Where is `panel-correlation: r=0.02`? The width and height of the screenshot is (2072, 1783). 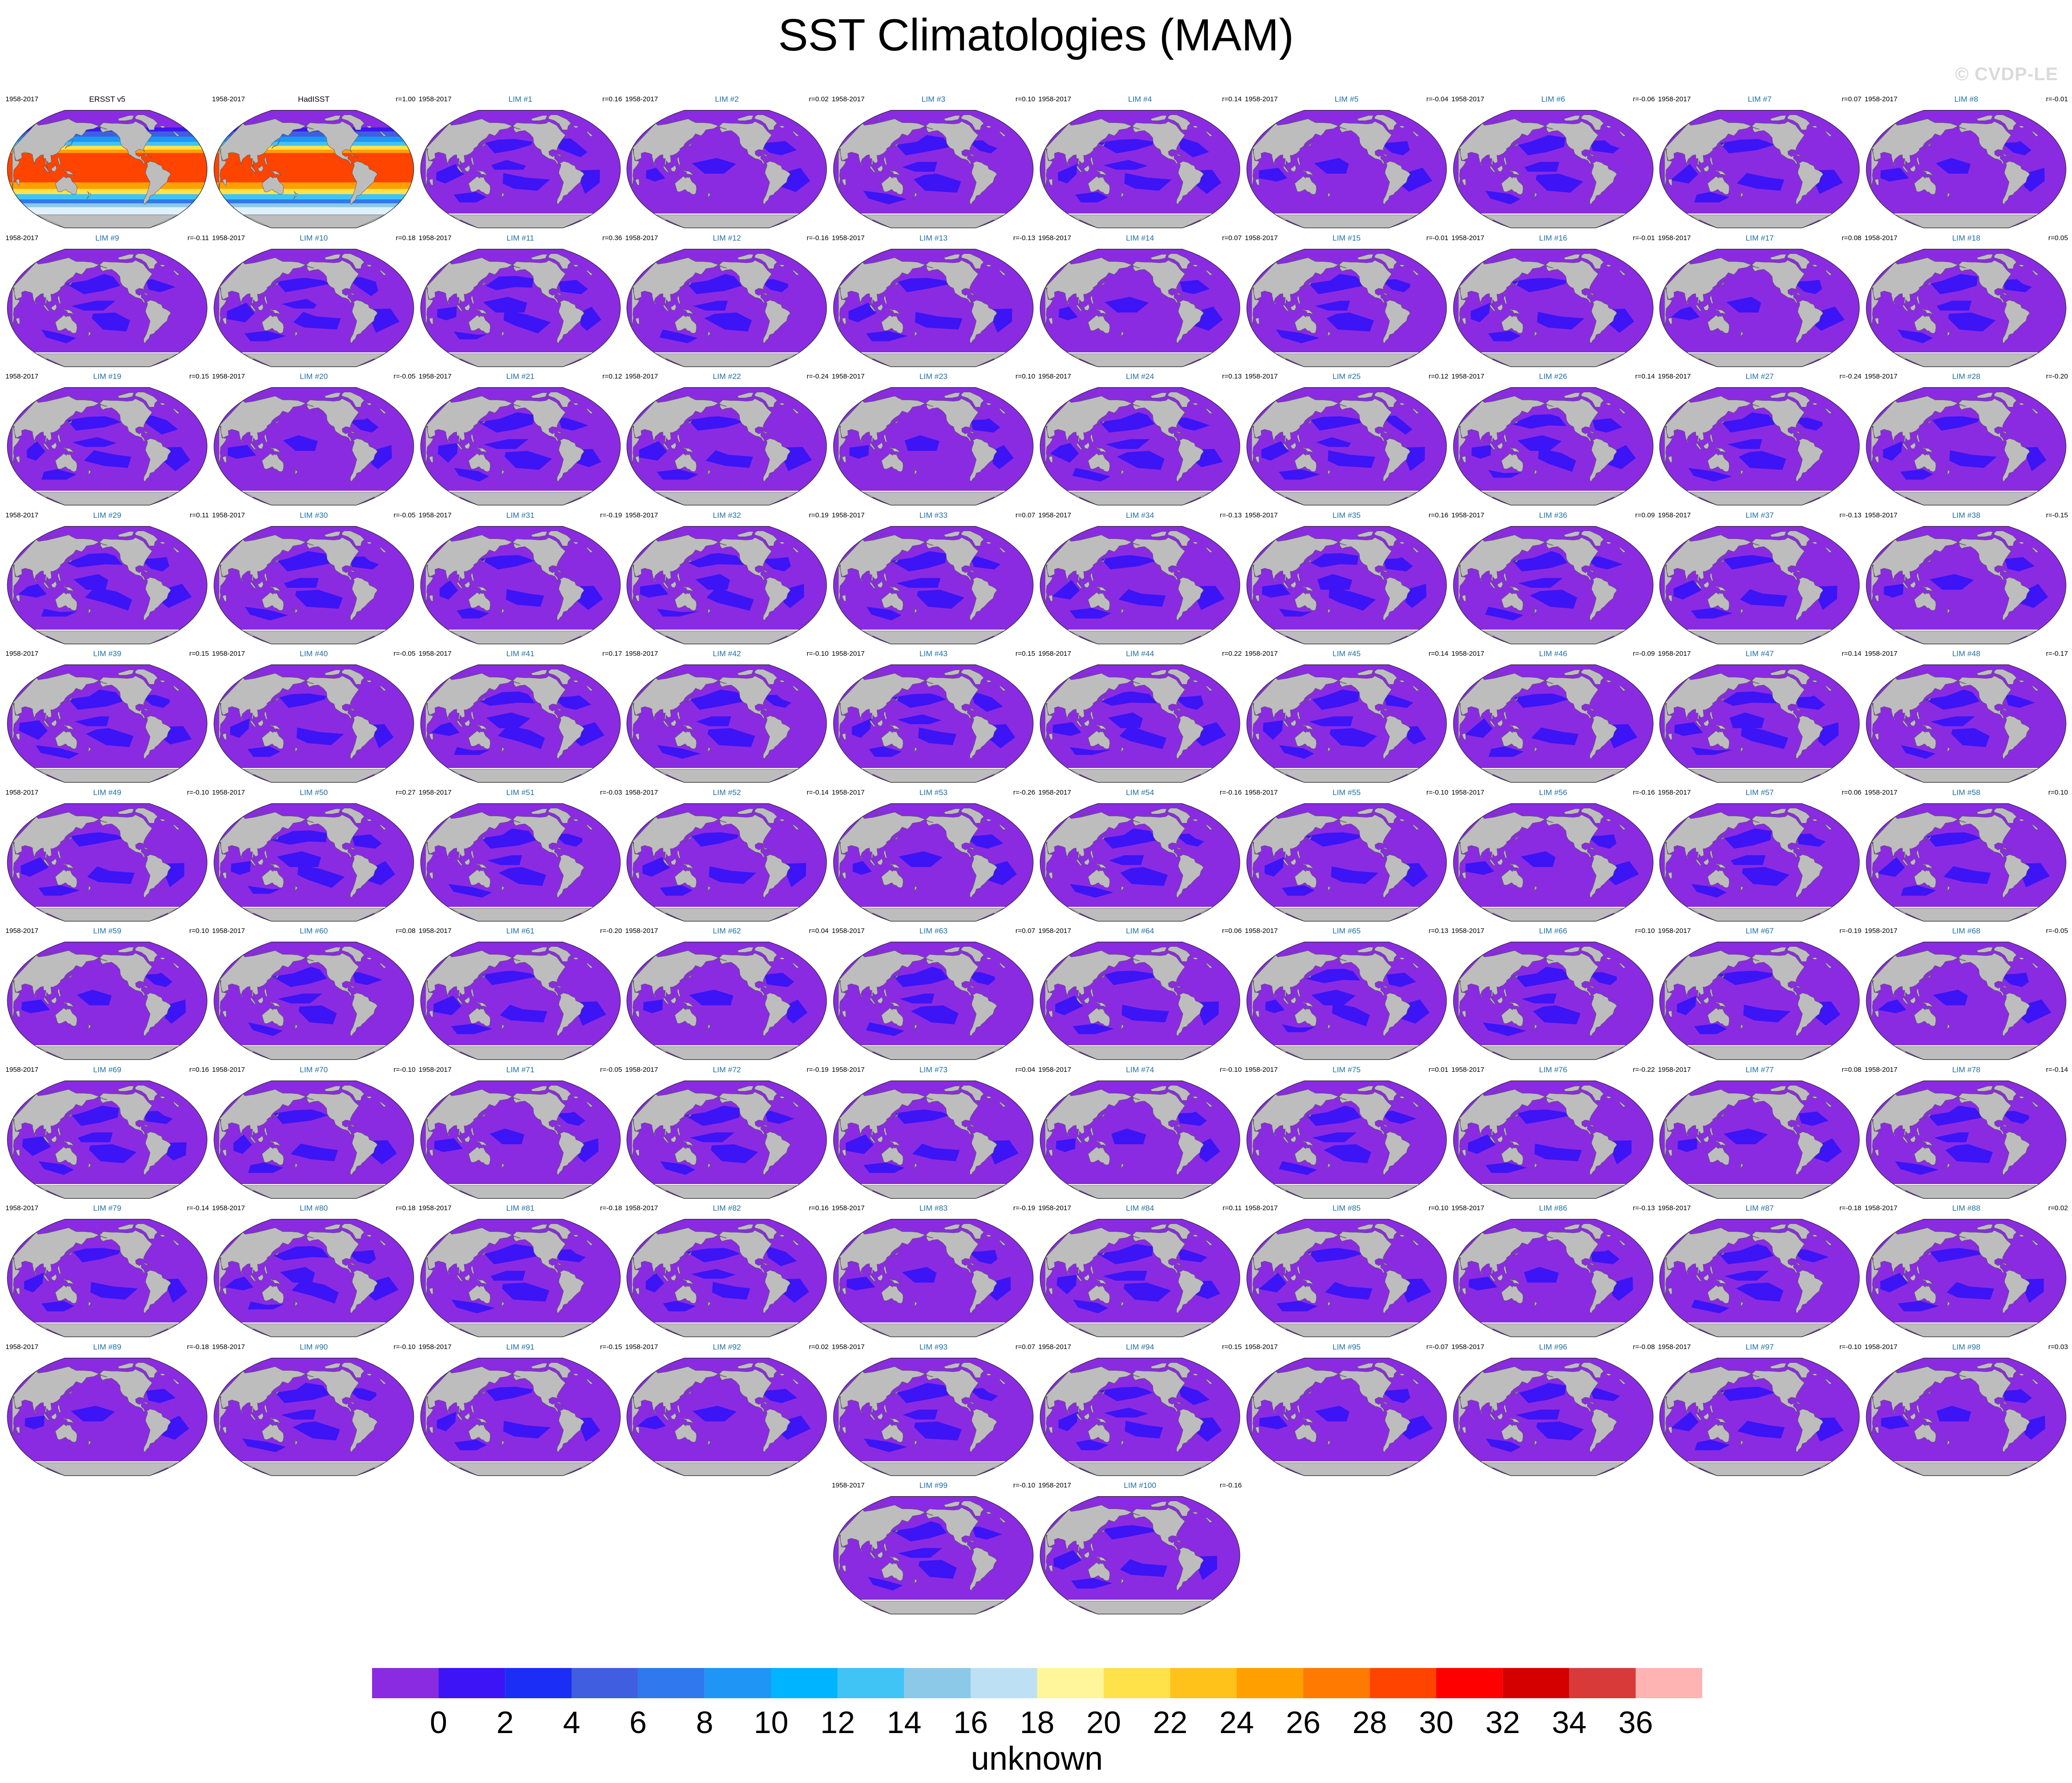
panel-correlation: r=0.02 is located at coordinates (819, 99).